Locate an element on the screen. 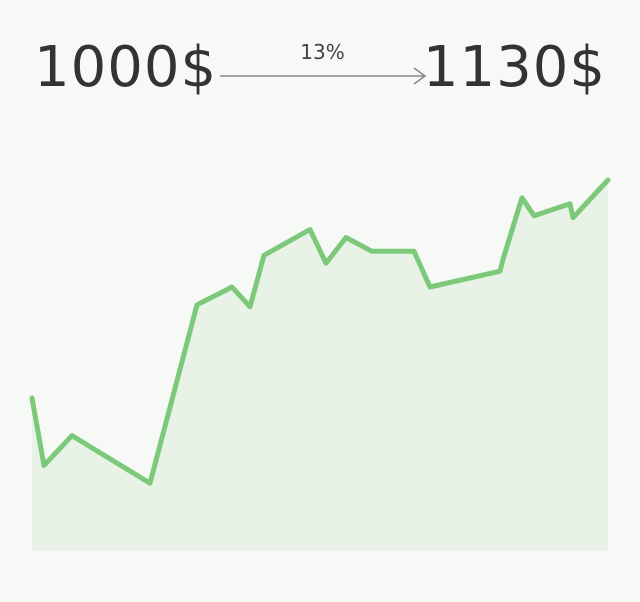 This screenshot has width=640, height=602. start-amount: 1000$ is located at coordinates (126, 67).